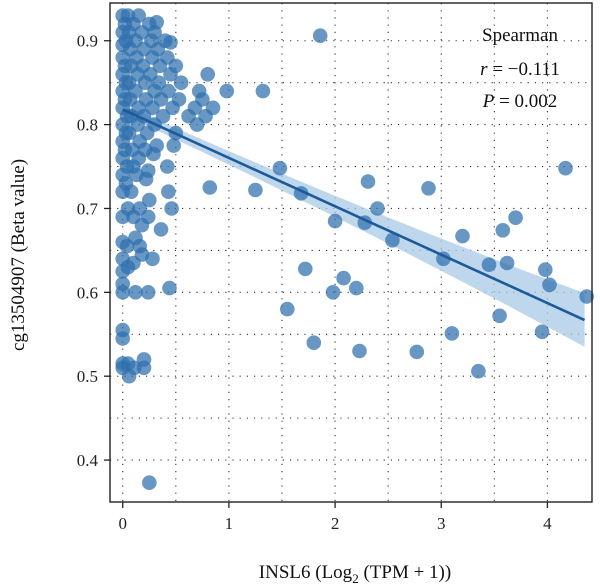  I want to click on x-tick-label: 0, so click(122, 523).